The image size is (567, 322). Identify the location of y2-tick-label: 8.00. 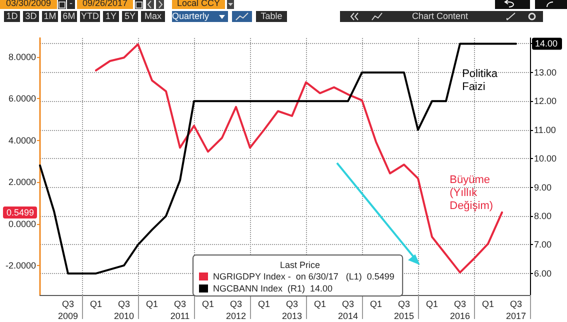
(543, 216).